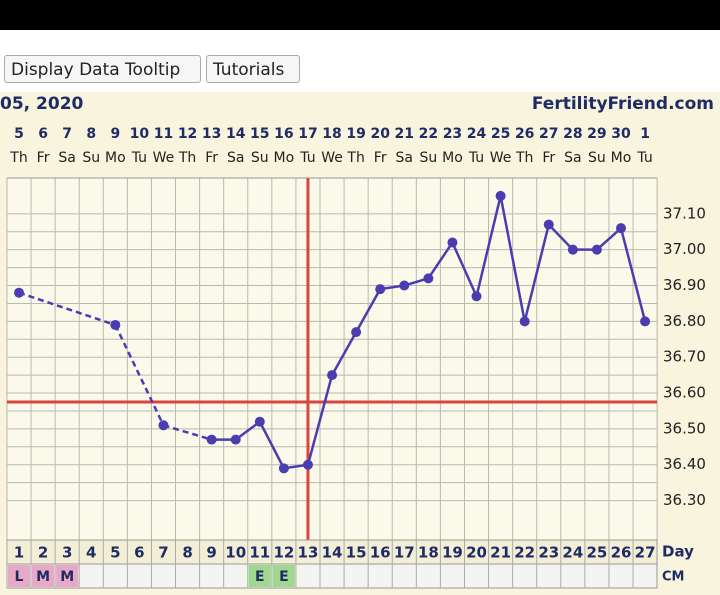 This screenshot has height=595, width=720. I want to click on date-label: 17, so click(307, 134).